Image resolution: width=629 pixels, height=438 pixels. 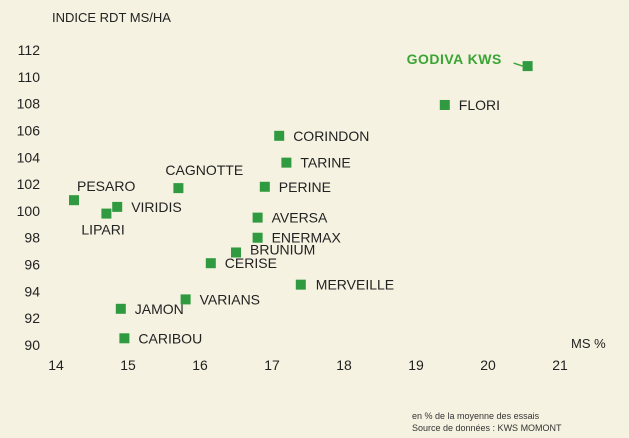 What do you see at coordinates (518, 64) in the screenshot?
I see `highlight-leader-line` at bounding box center [518, 64].